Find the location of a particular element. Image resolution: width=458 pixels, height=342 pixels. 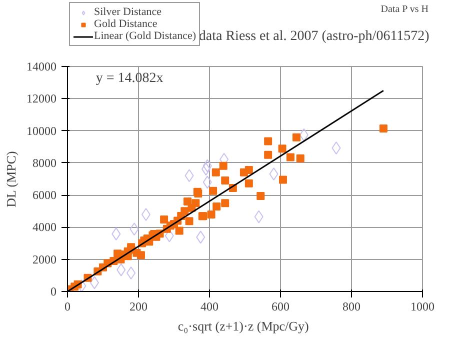

x-tick-label: 800 is located at coordinates (351, 307).